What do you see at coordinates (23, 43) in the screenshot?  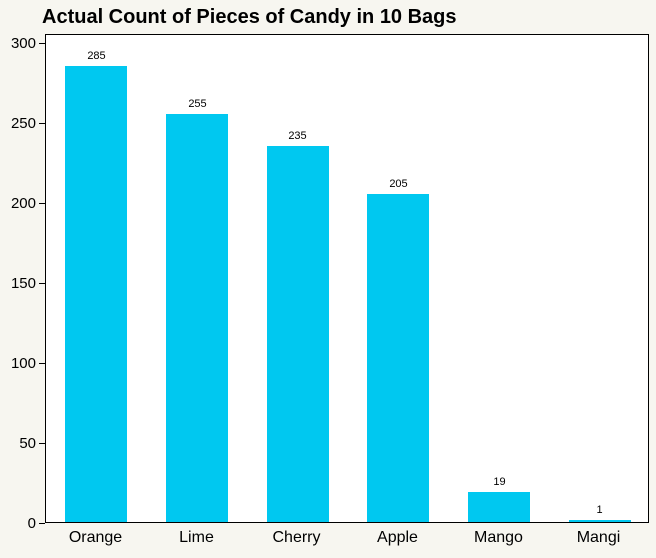 I see `y-tick-label: 300` at bounding box center [23, 43].